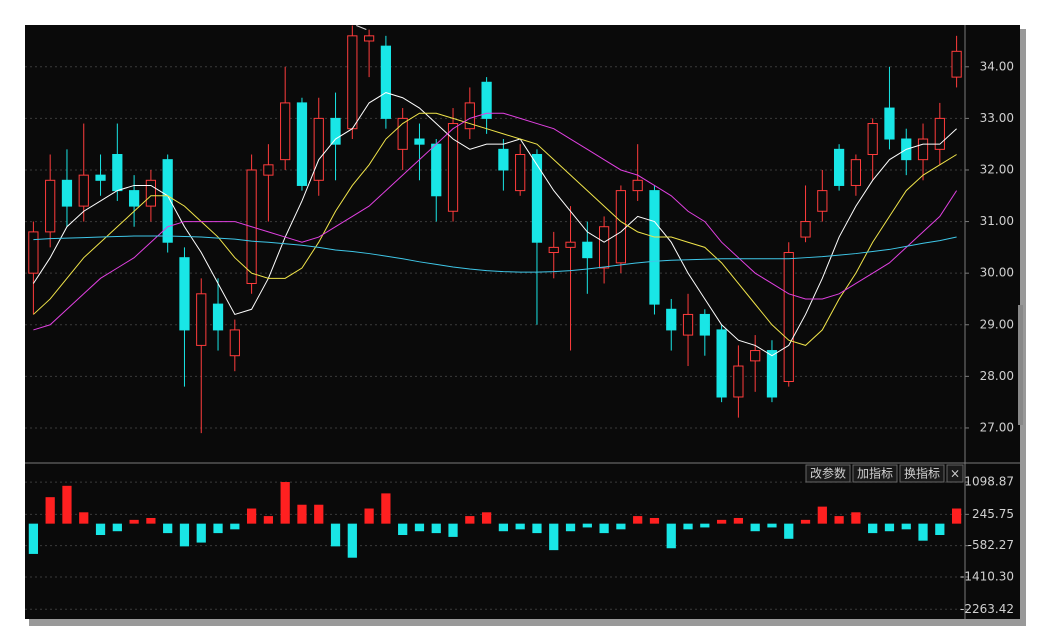  I want to click on toolbar-button-label: 加指标, so click(875, 473).